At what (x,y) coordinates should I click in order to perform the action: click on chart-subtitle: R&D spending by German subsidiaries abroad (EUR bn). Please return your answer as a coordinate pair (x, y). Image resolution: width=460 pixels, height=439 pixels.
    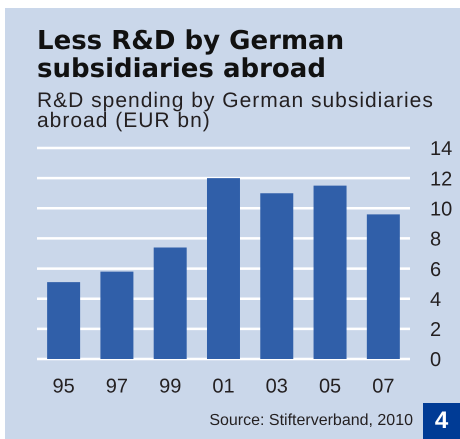
    Looking at the image, I should click on (236, 110).